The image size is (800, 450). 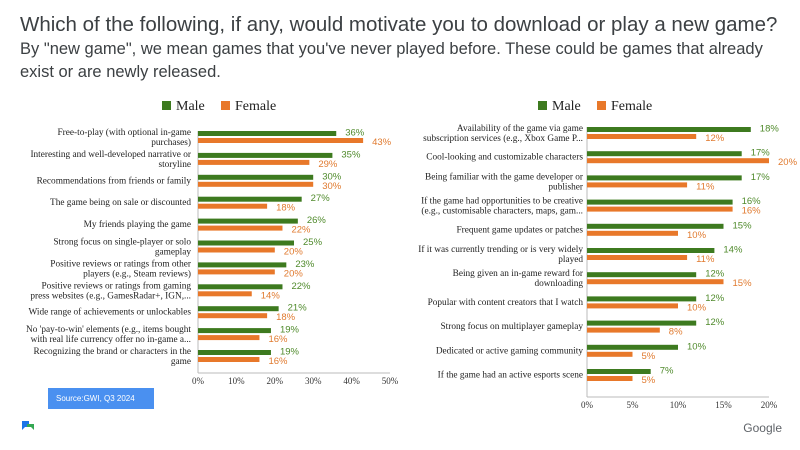 I want to click on chart1-x-tick-label: 0%, so click(x=198, y=381).